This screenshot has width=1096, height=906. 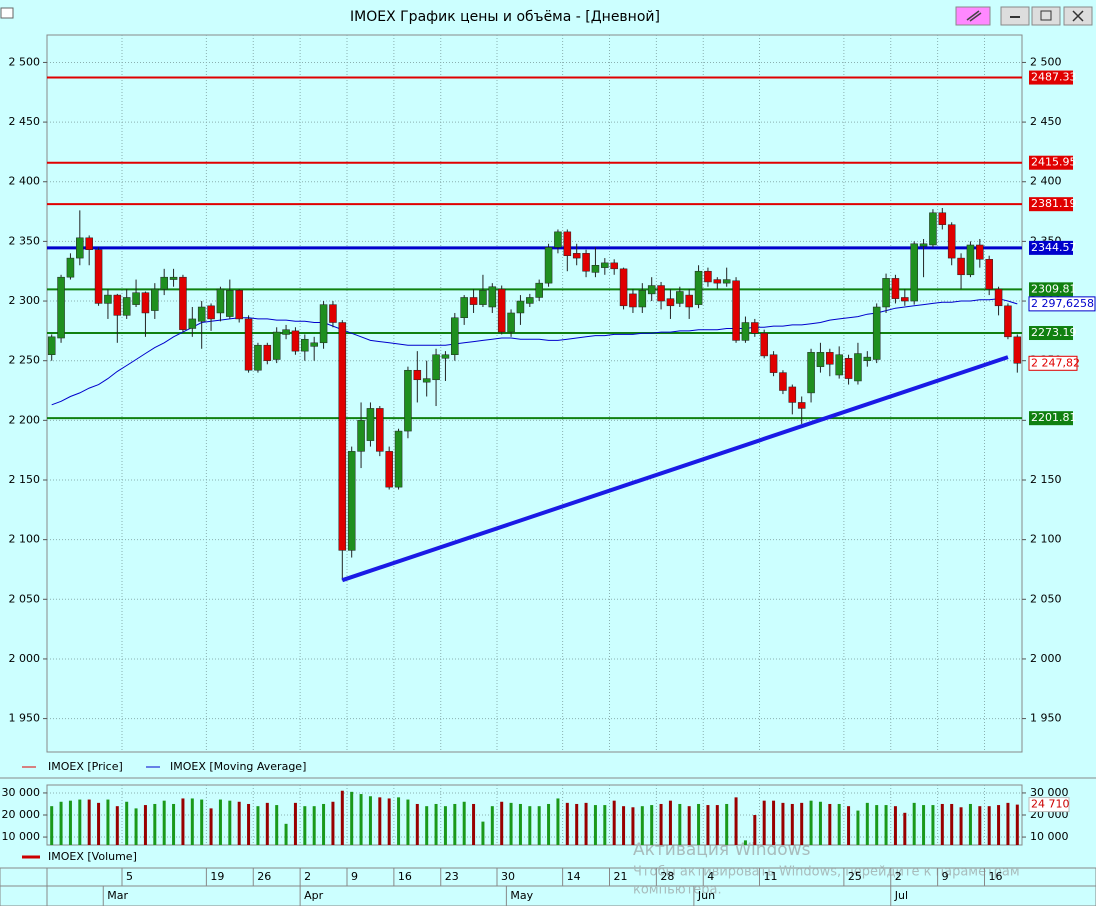 I want to click on title-bar, so click(x=548, y=16).